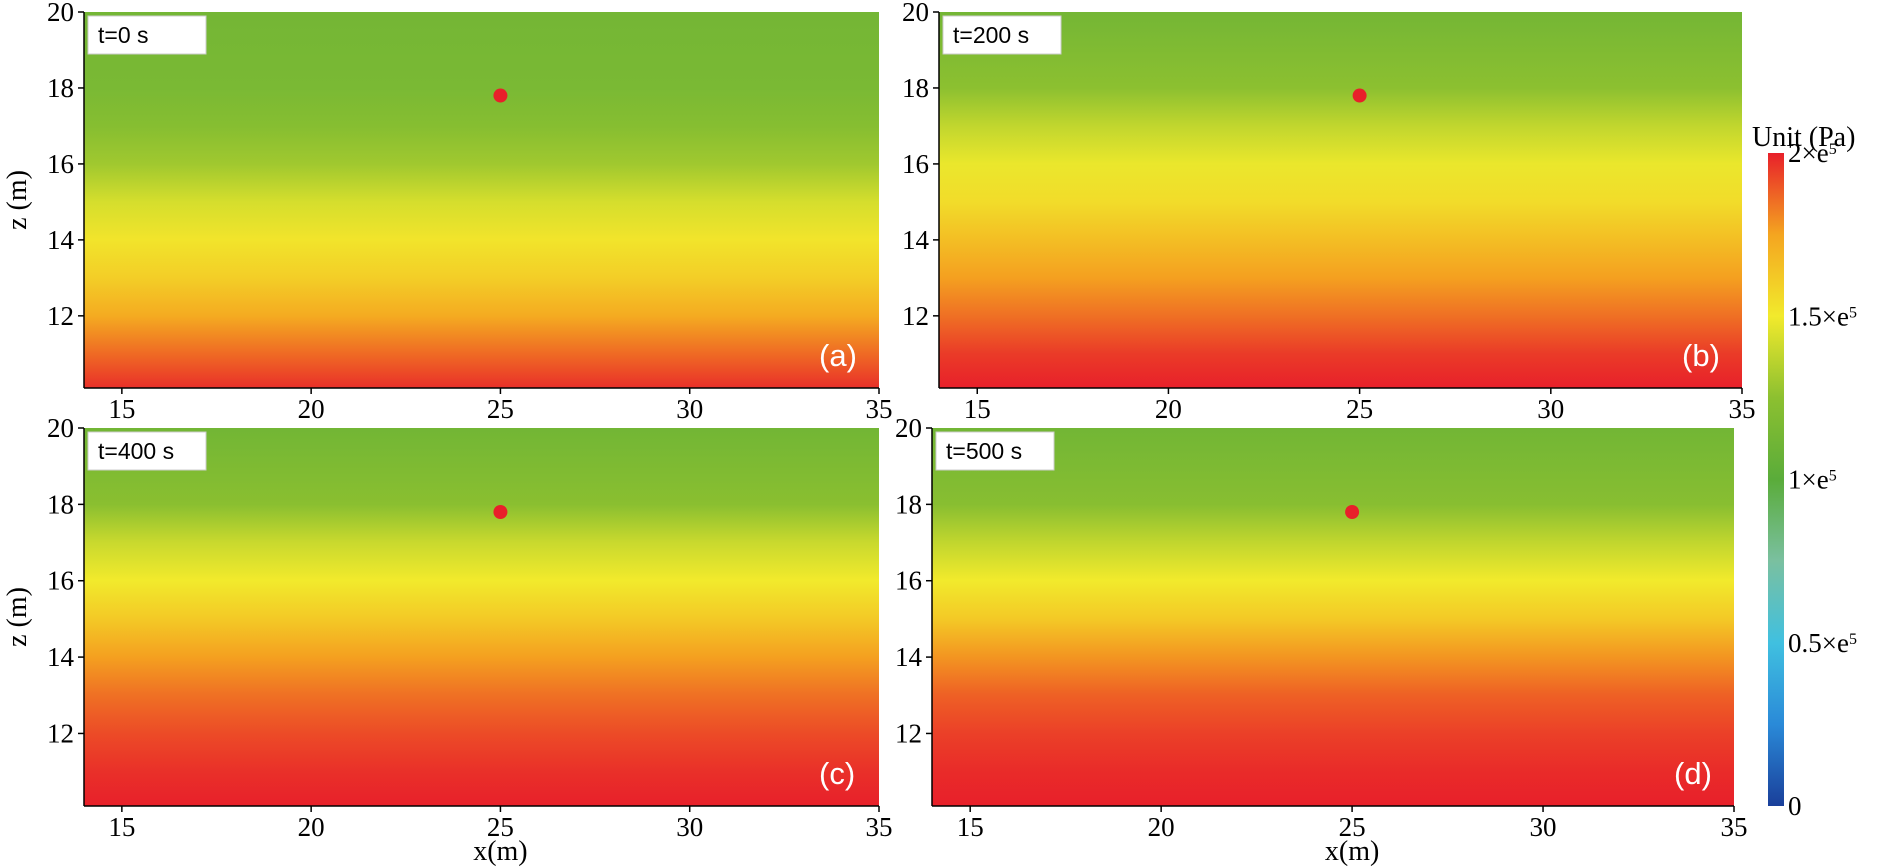 Image resolution: width=1887 pixels, height=867 pixels. Describe the element at coordinates (1822, 643) in the screenshot. I see `colorbar-tick-label: 0.5×e5` at that location.